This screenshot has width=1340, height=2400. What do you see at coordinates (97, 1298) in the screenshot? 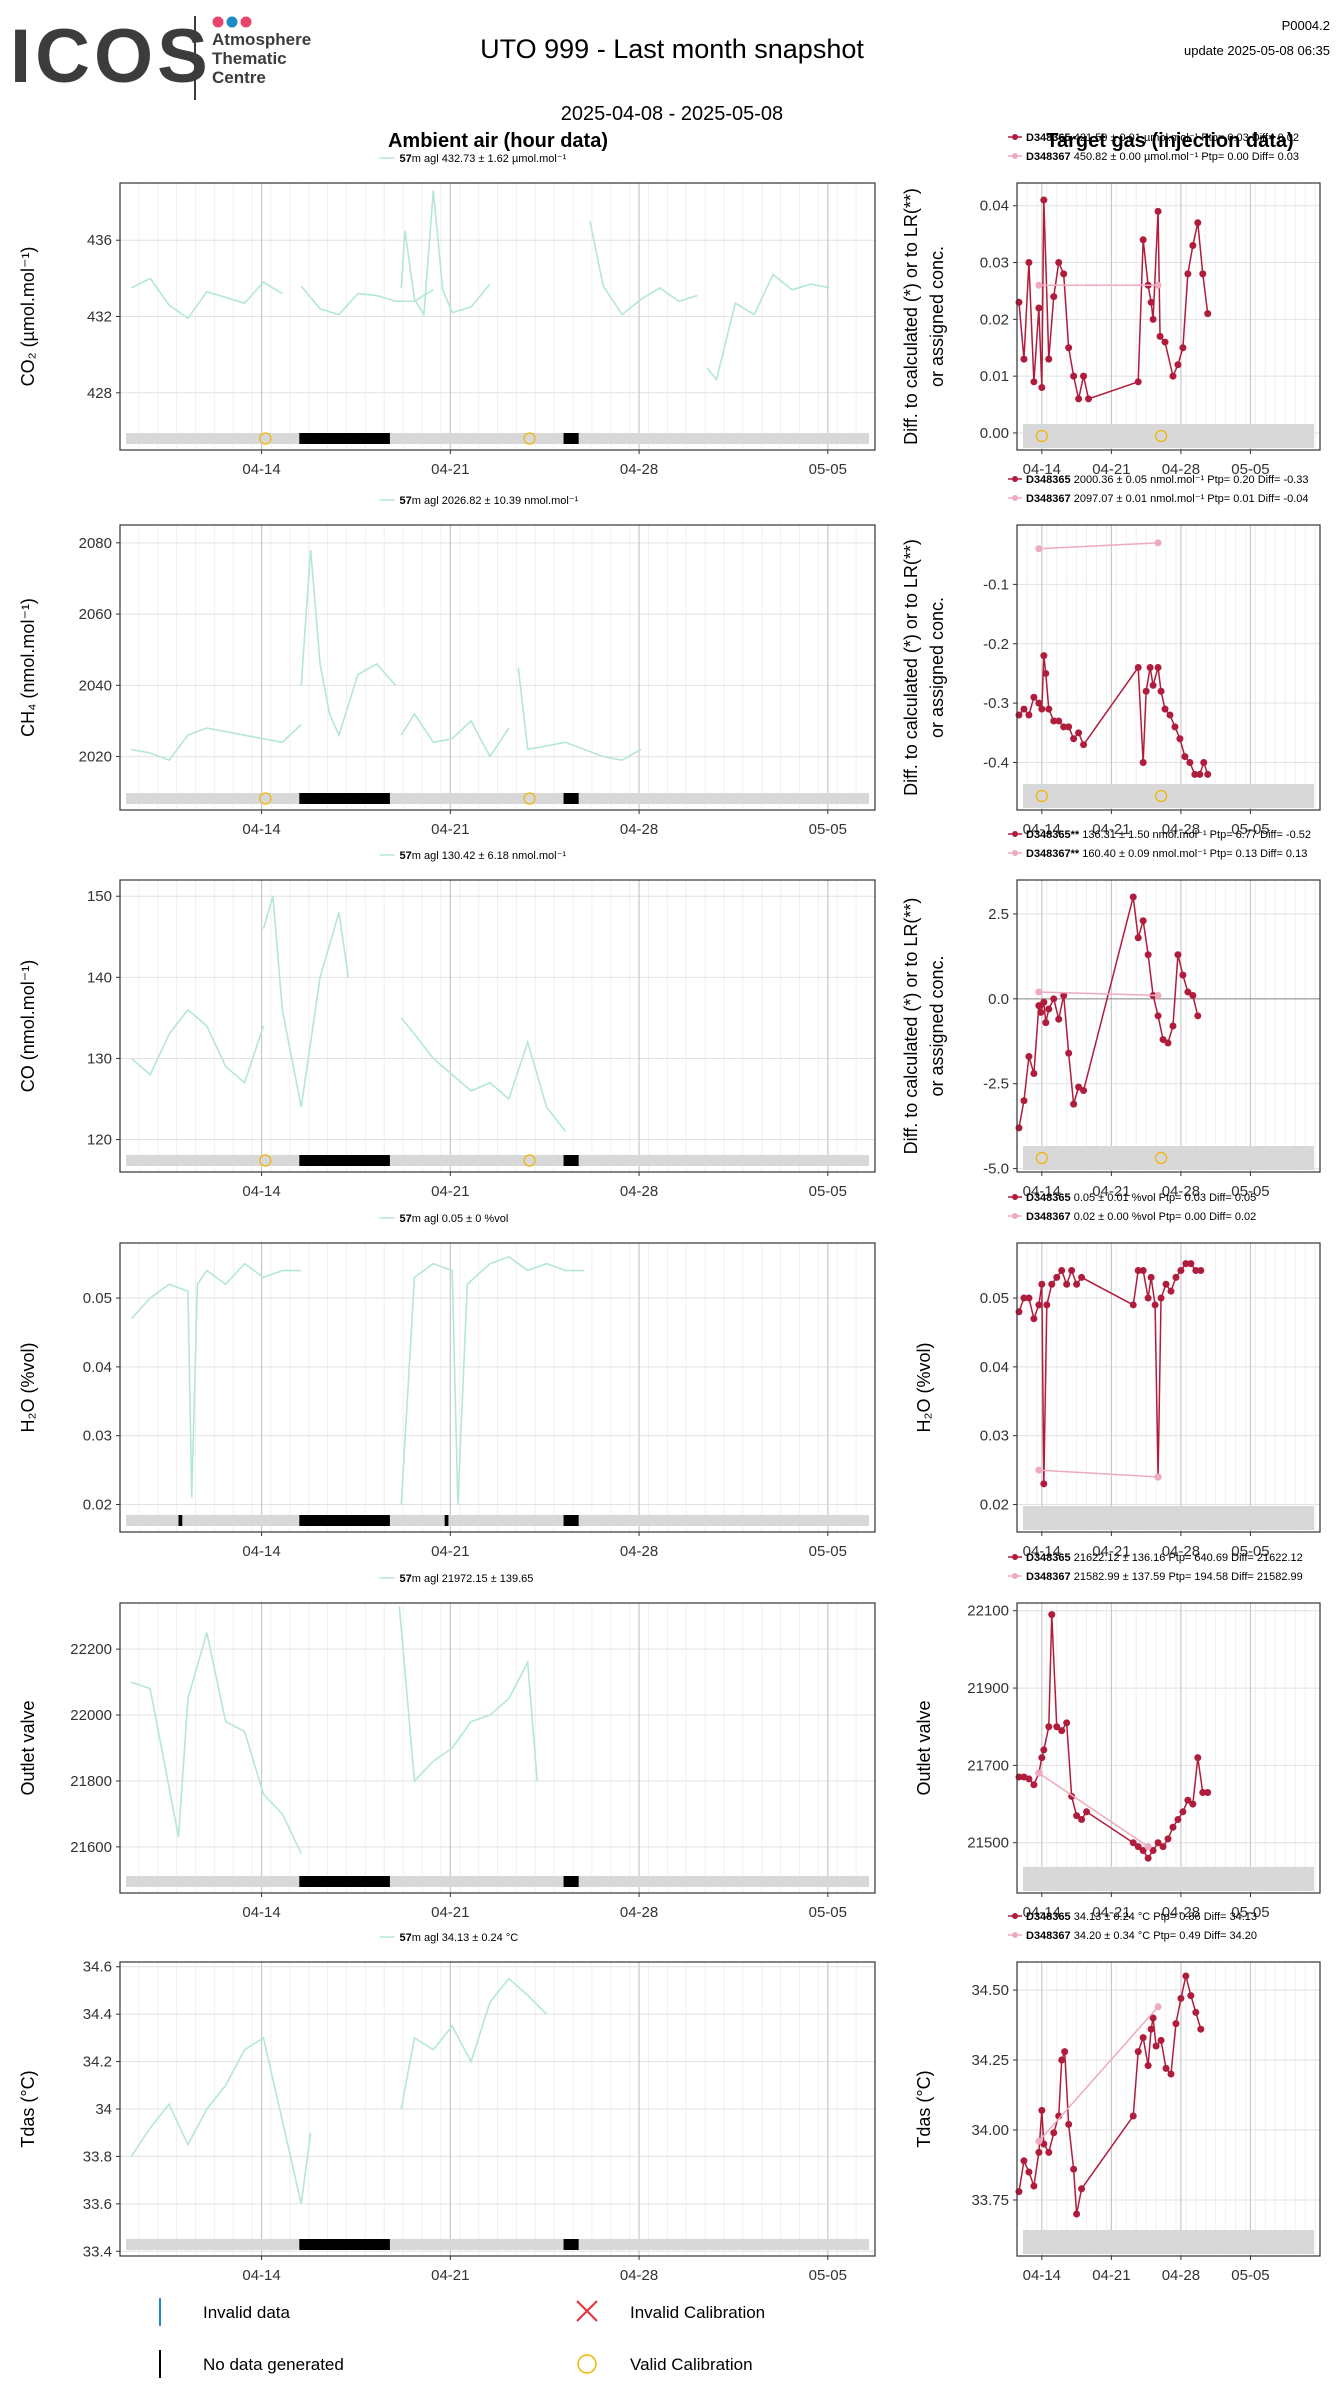
I see `y-tick-label: 0.05` at bounding box center [97, 1298].